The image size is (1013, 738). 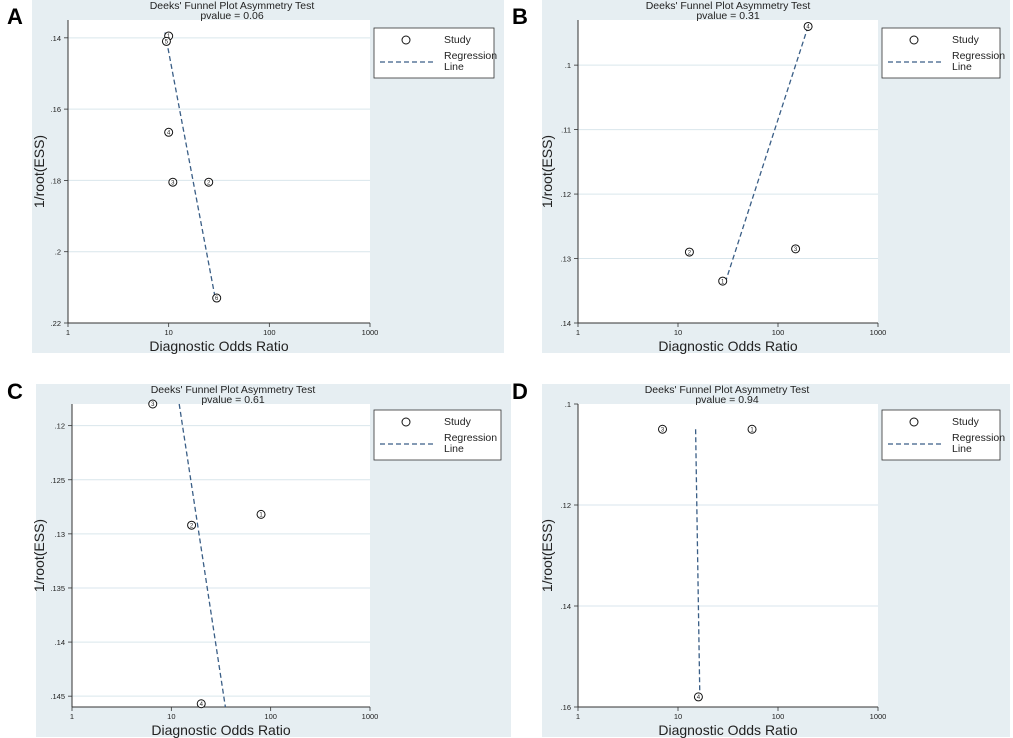 What do you see at coordinates (233, 400) in the screenshot?
I see `pvalue-text: pvalue = 0.61` at bounding box center [233, 400].